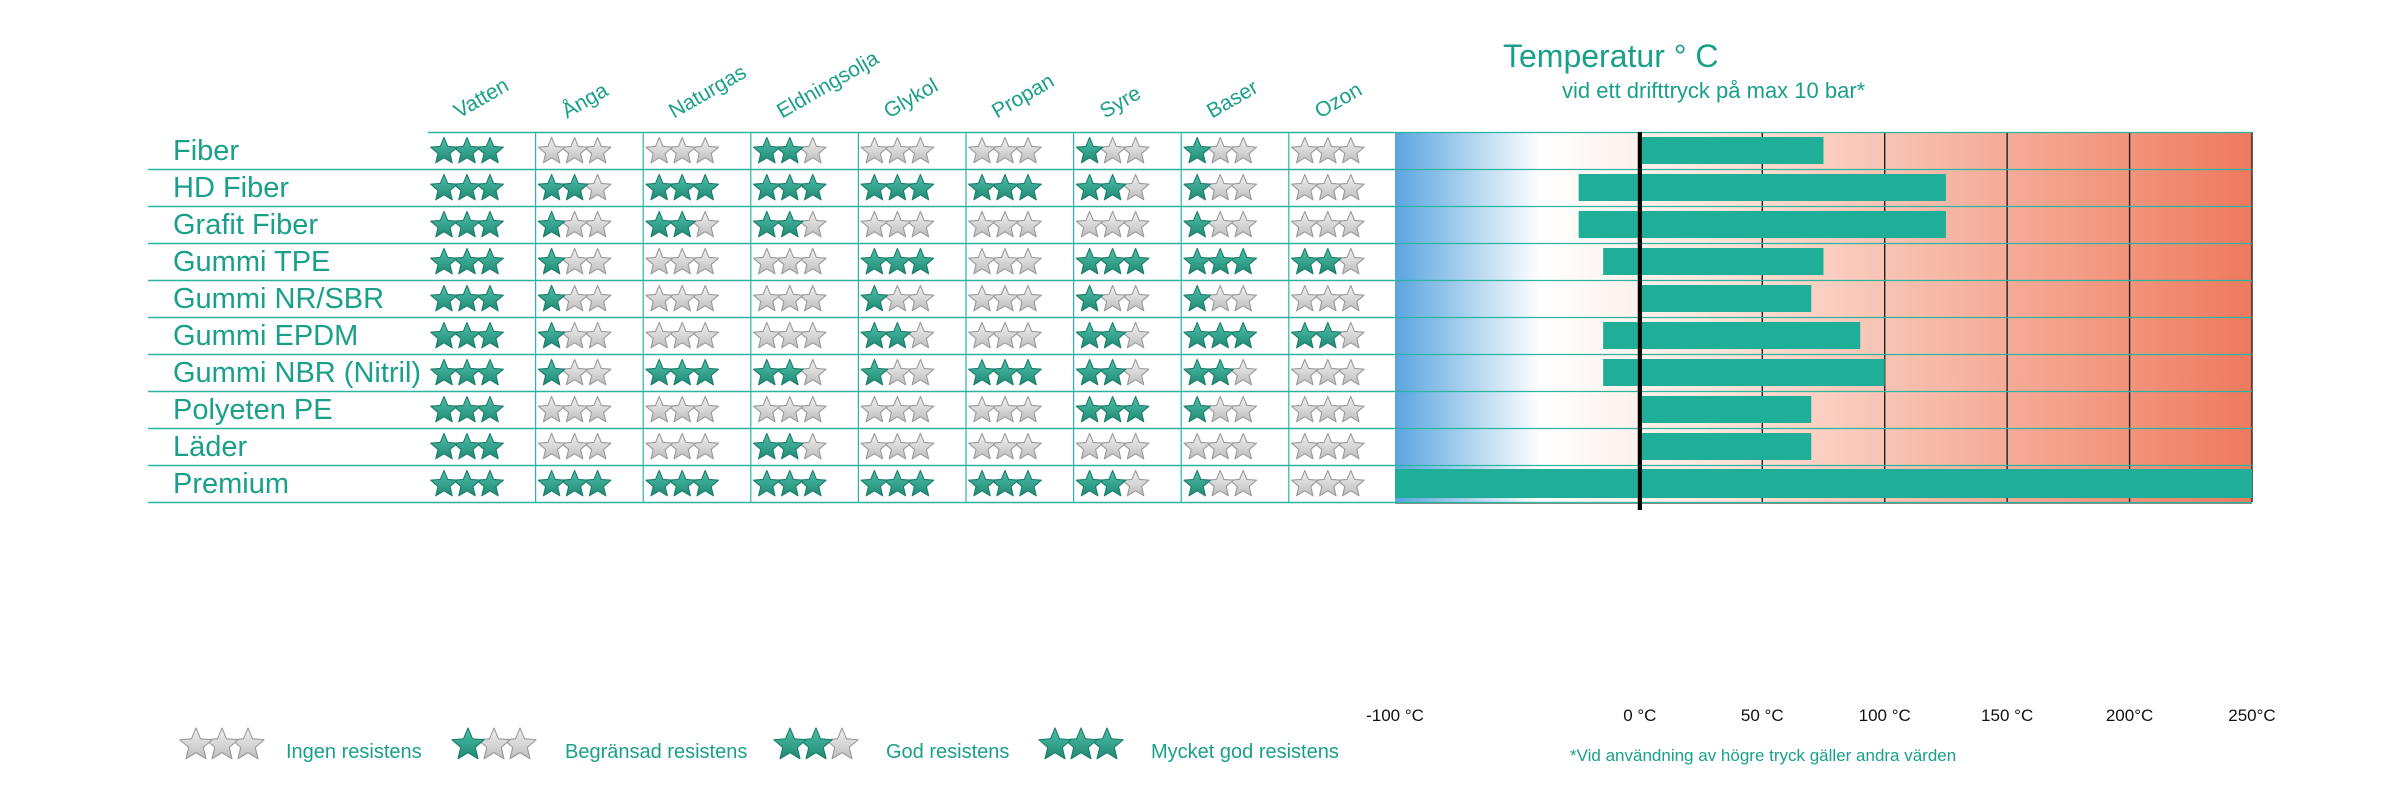  What do you see at coordinates (1245, 752) in the screenshot?
I see `legend-label-4: Mycket god resistens` at bounding box center [1245, 752].